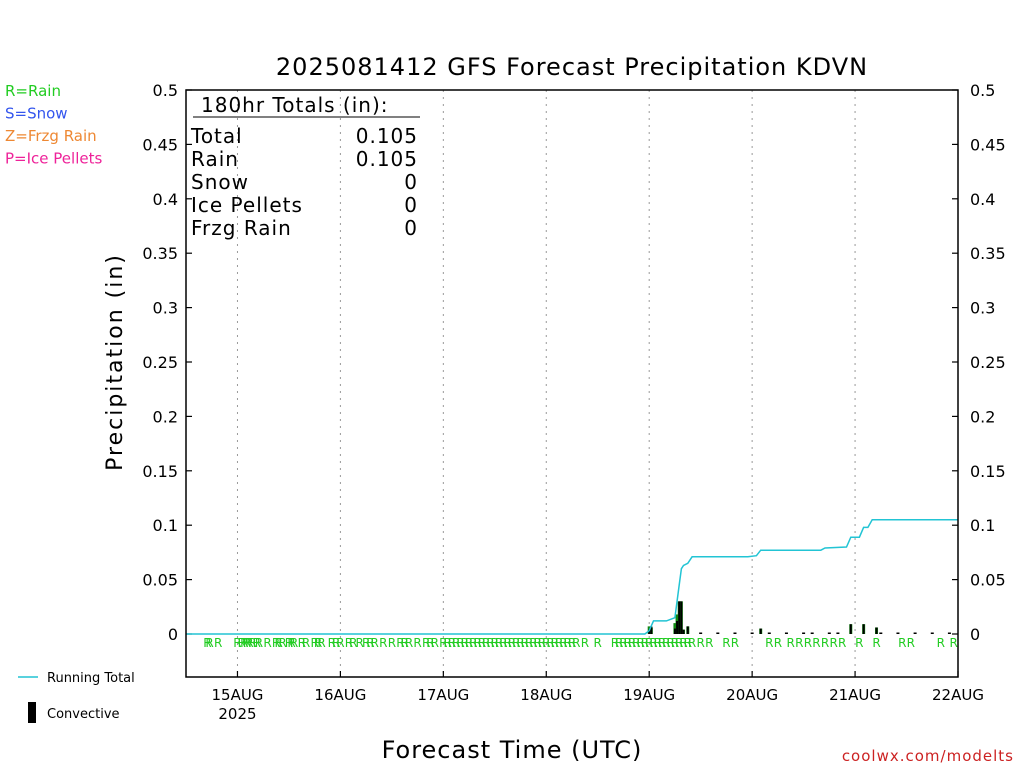 The height and width of the screenshot is (768, 1024). I want to click on running-total-path, so click(572, 577).